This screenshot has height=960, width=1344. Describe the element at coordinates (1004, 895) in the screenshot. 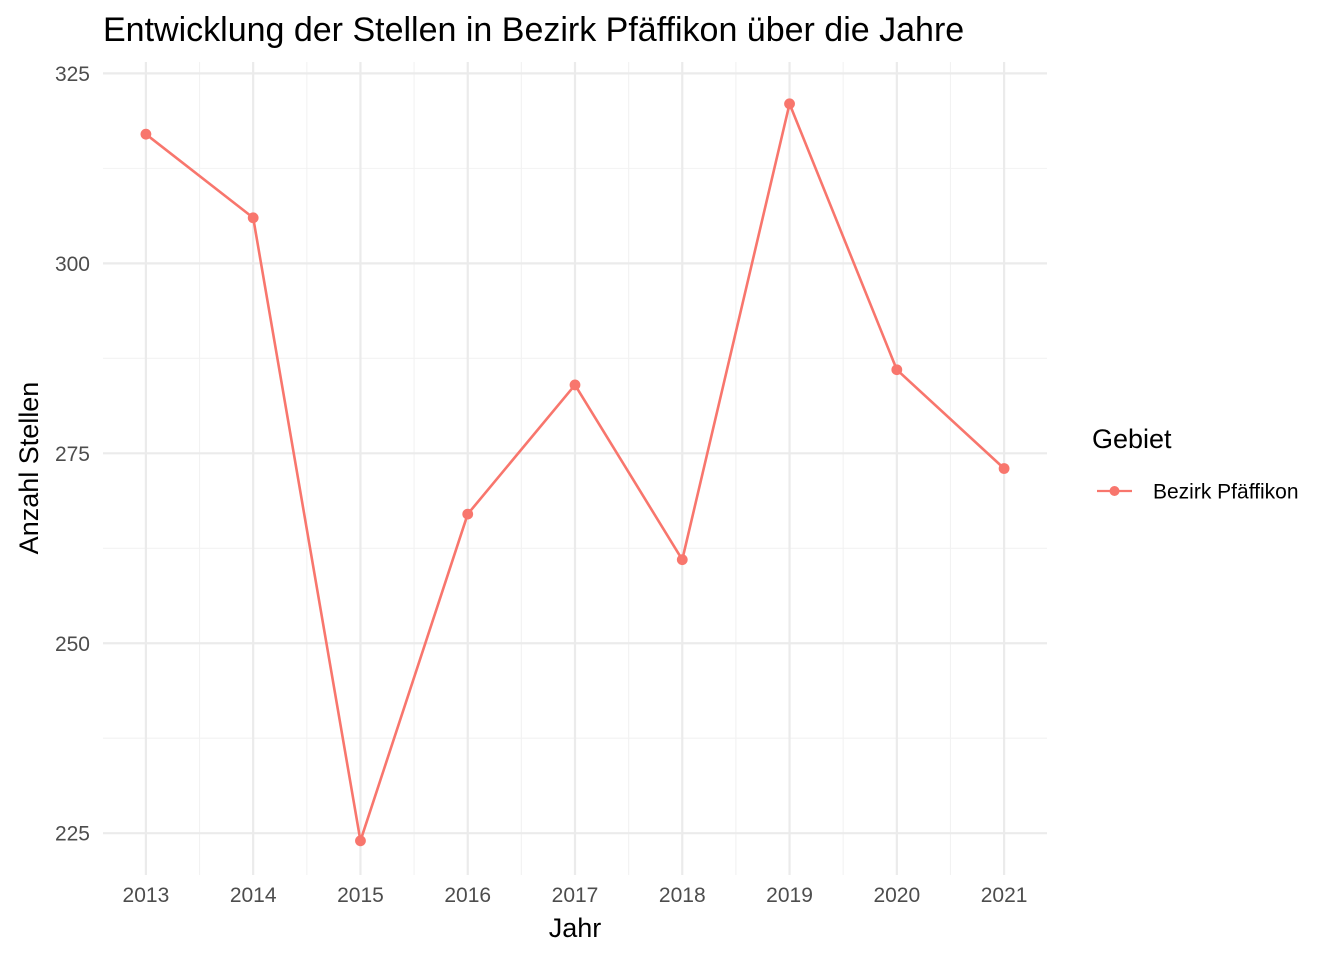

I see `x-tick-label: 2021` at that location.